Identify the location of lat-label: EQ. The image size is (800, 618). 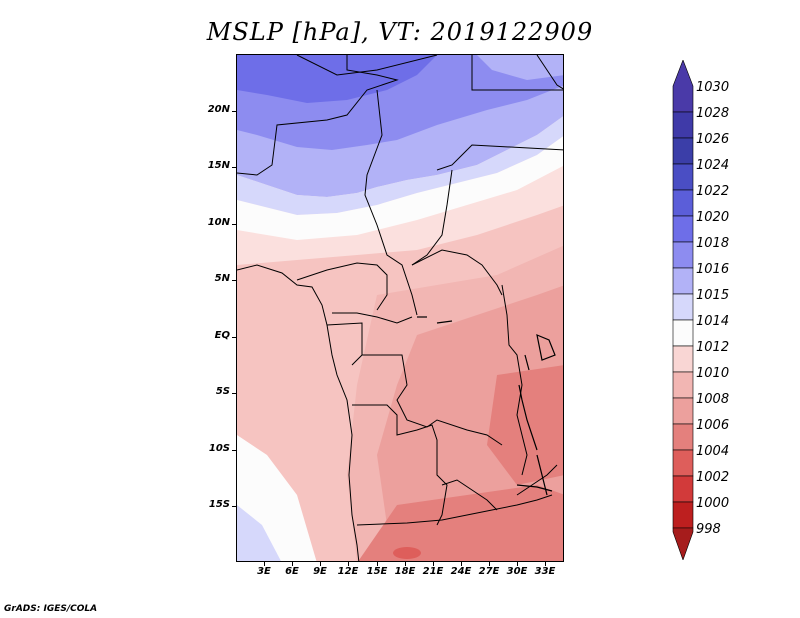
(222, 335).